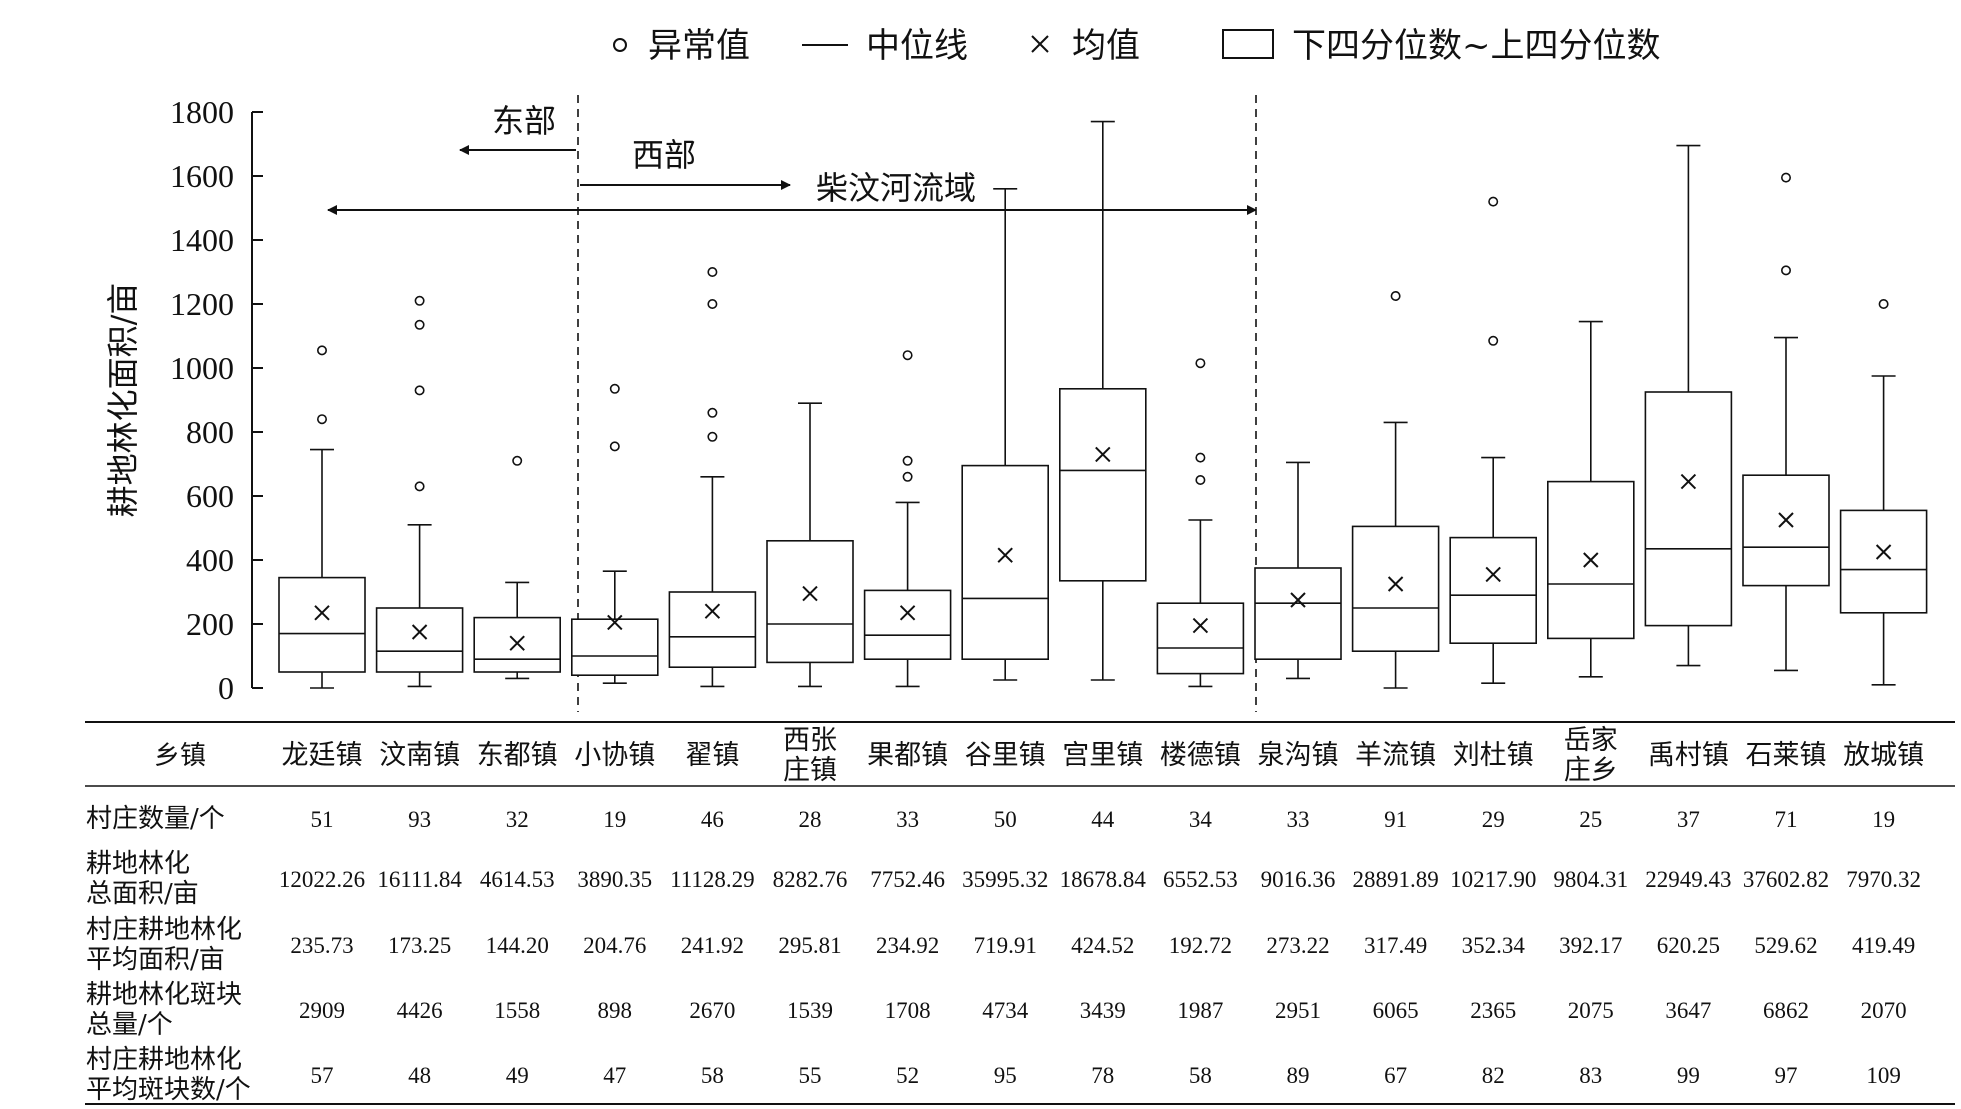 Image resolution: width=1961 pixels, height=1109 pixels. What do you see at coordinates (1005, 945) in the screenshot?
I see `table-cell: 719.91` at bounding box center [1005, 945].